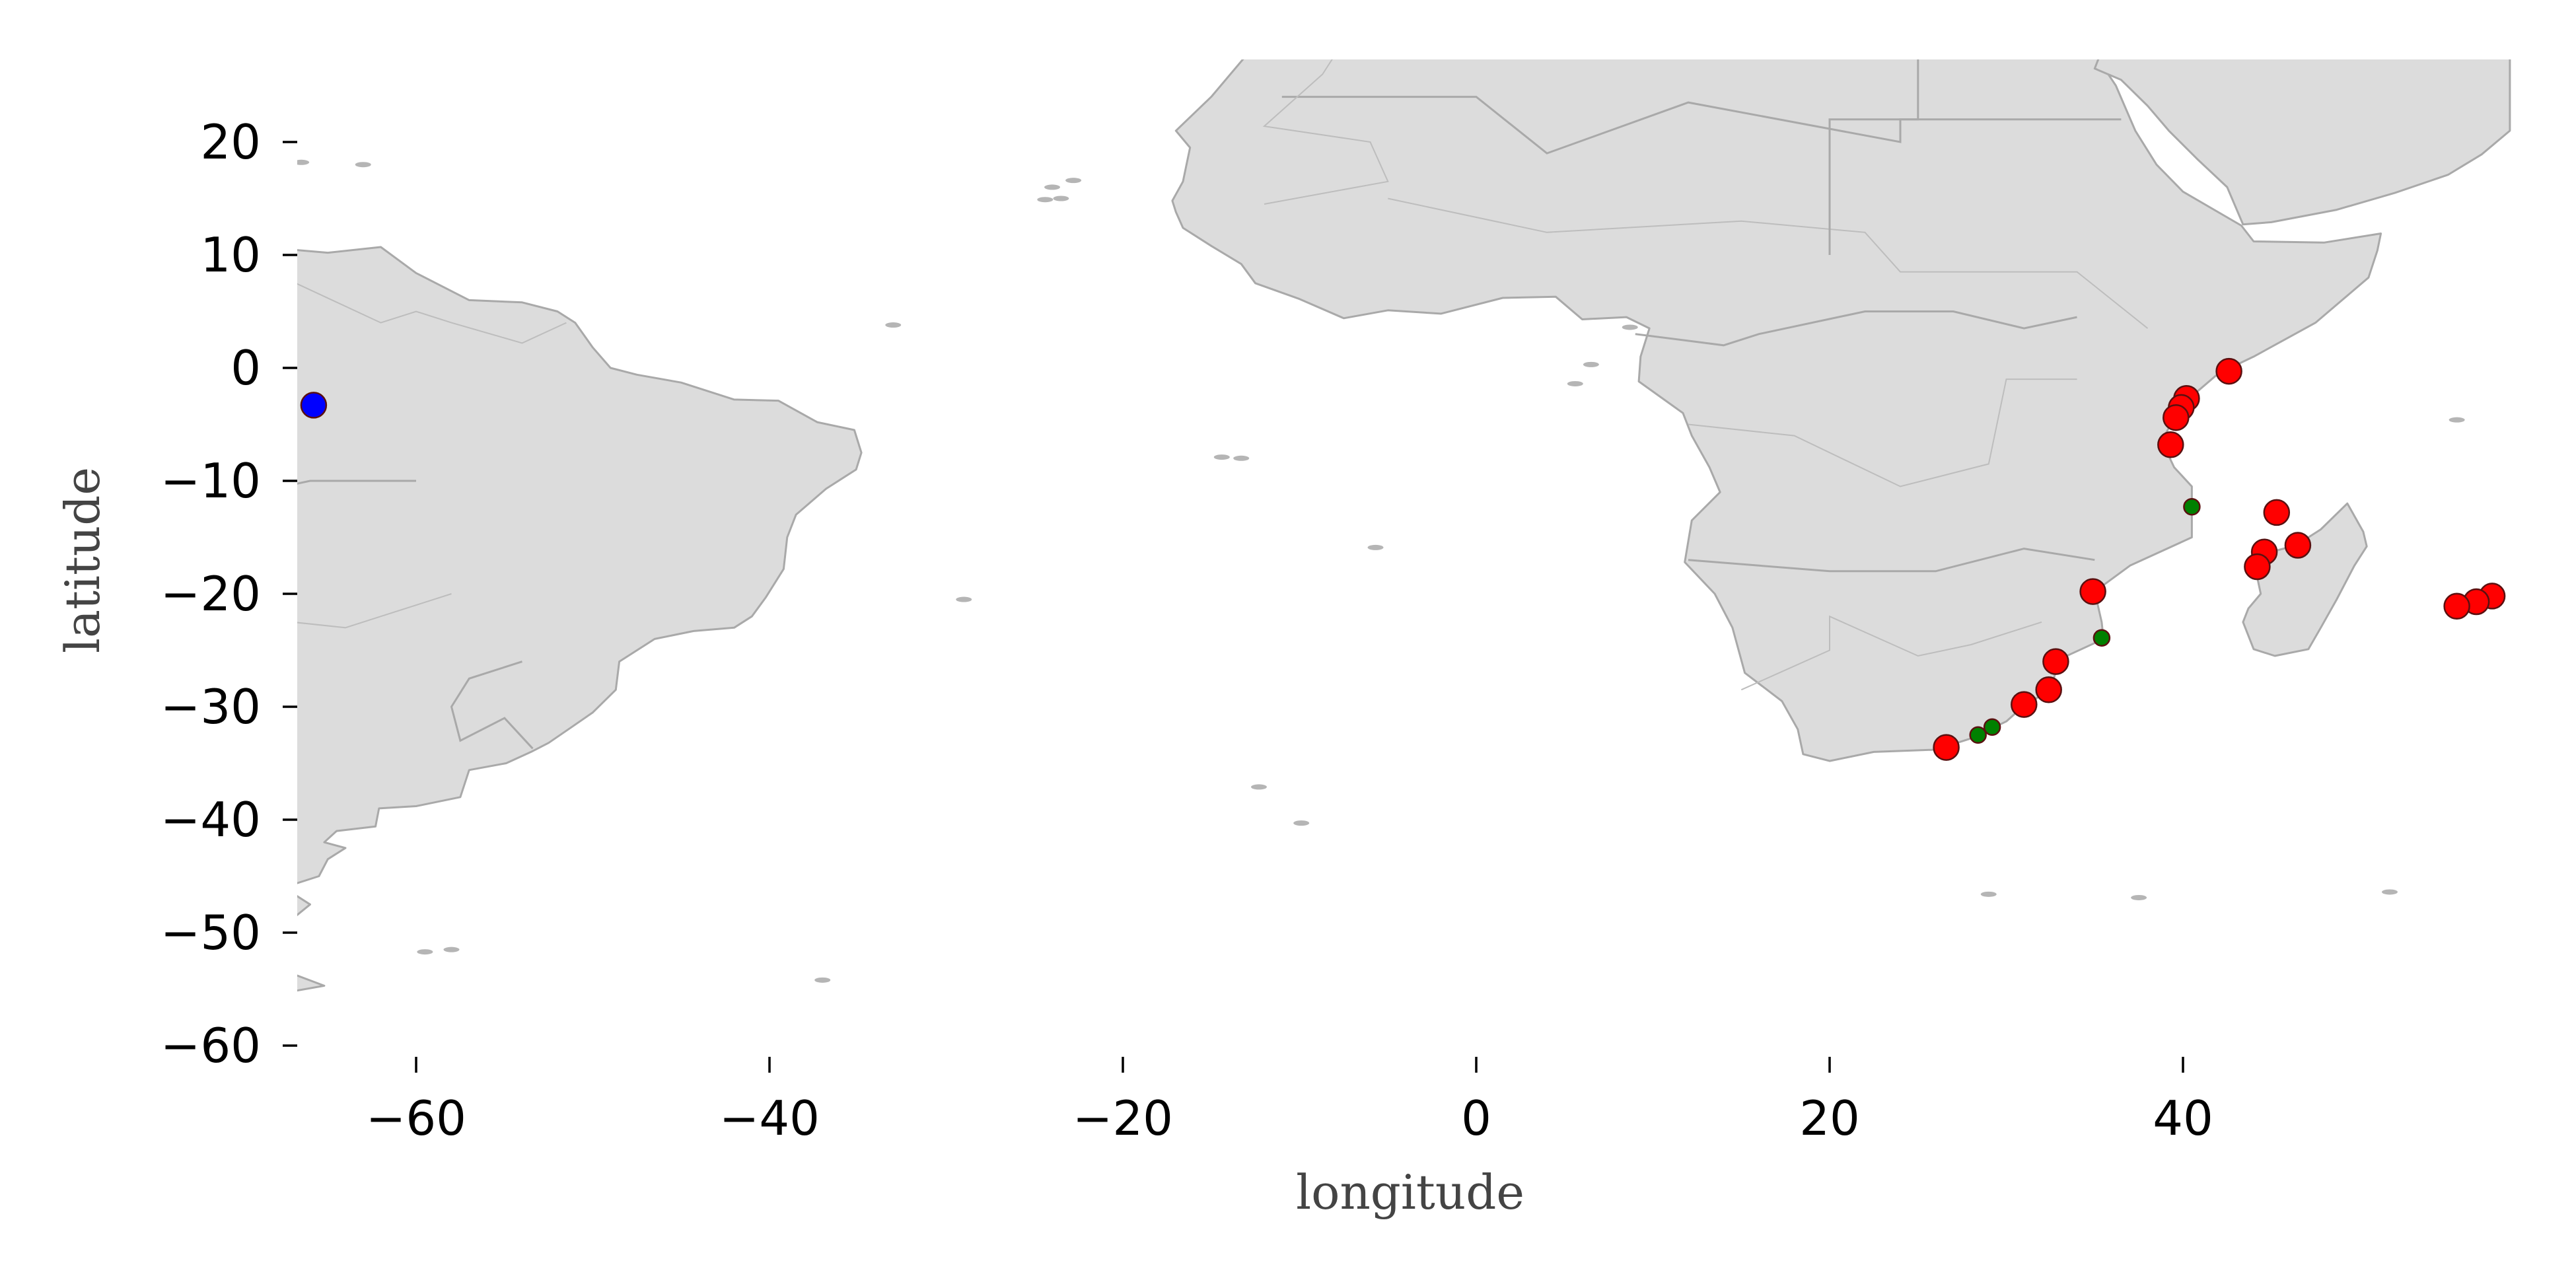  Describe the element at coordinates (1290, 1102) in the screenshot. I see `x-axis-ticks: −60 −40 −20 0 20 40` at that location.